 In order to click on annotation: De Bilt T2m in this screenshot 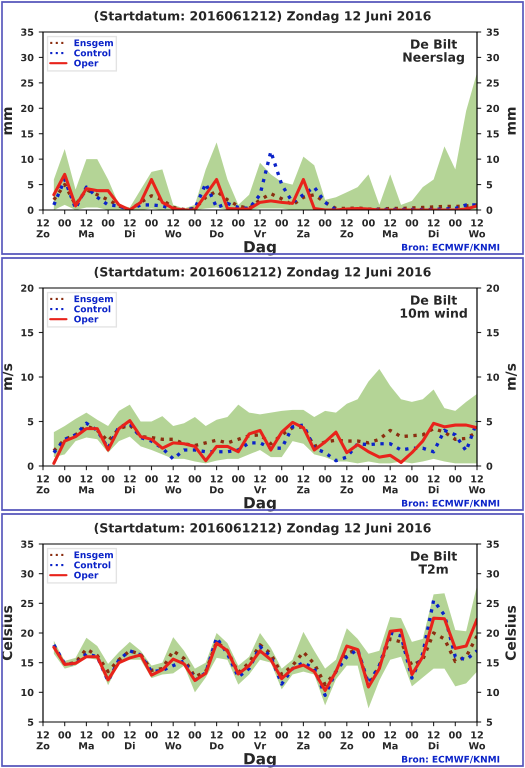, I will do `click(434, 562)`.